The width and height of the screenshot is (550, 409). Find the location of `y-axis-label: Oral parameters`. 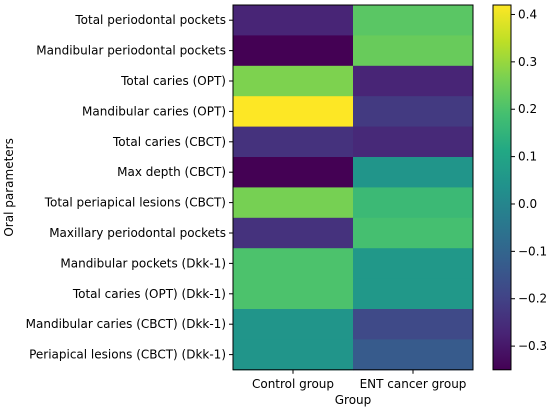

y-axis-label: Oral parameters is located at coordinates (9, 187).